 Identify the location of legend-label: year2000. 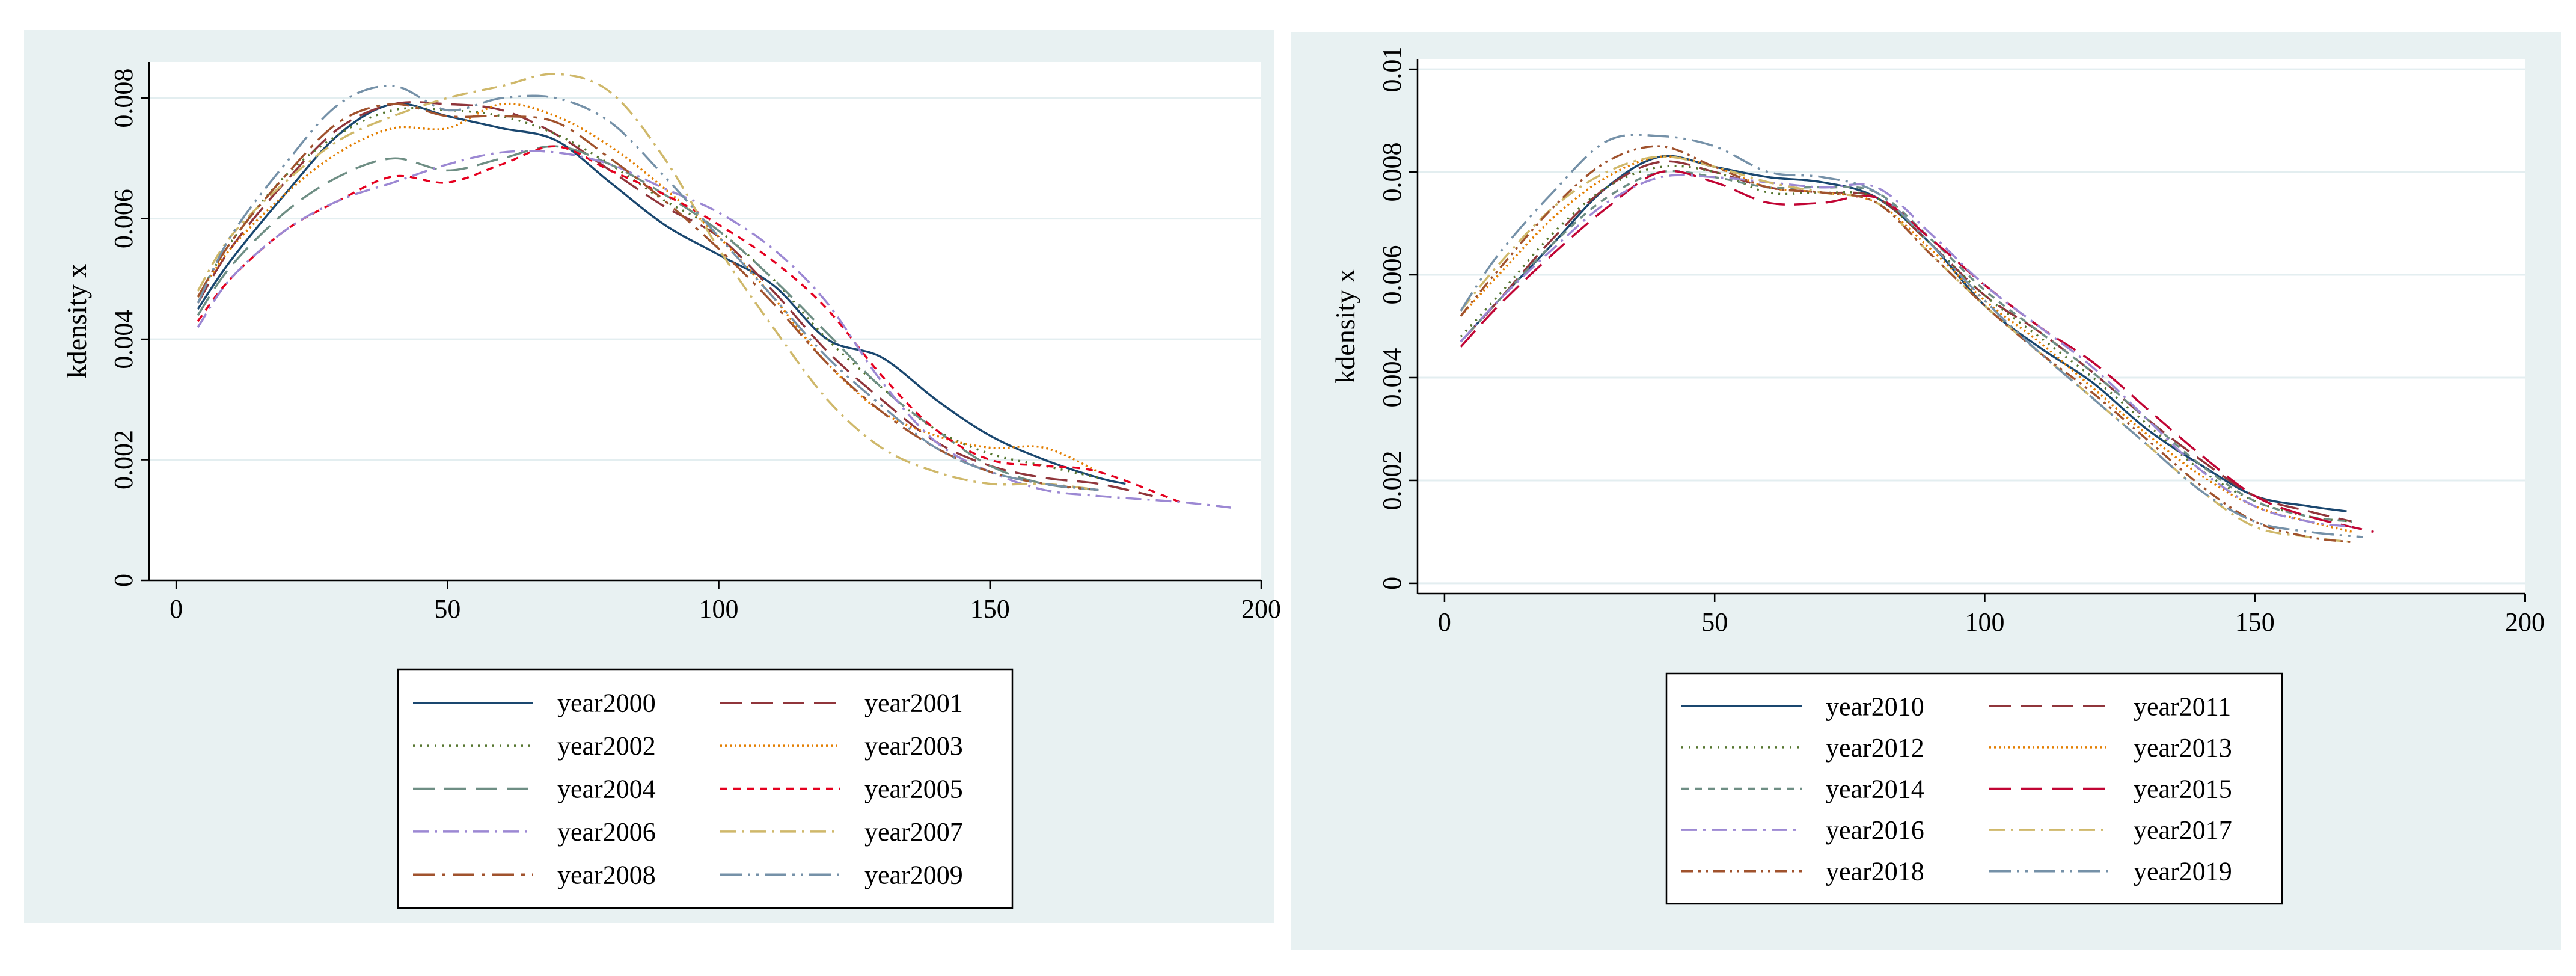
(606, 704).